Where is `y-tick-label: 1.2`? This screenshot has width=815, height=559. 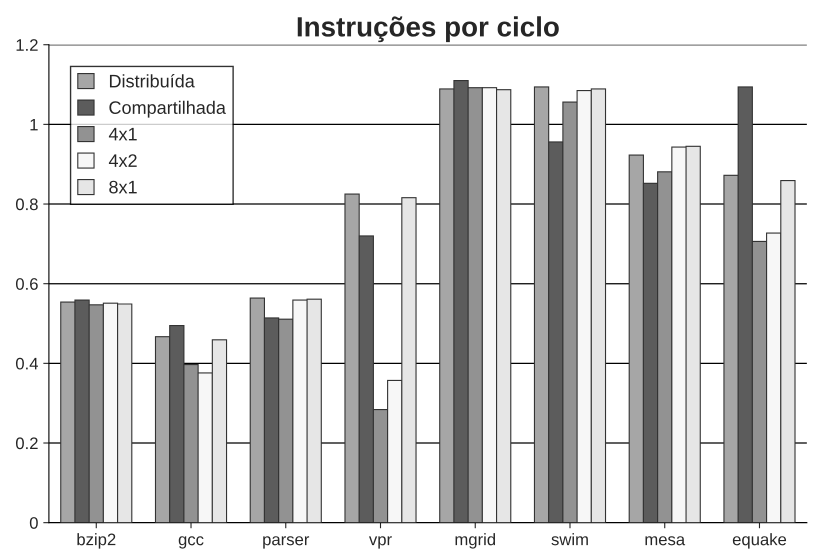
y-tick-label: 1.2 is located at coordinates (27, 45).